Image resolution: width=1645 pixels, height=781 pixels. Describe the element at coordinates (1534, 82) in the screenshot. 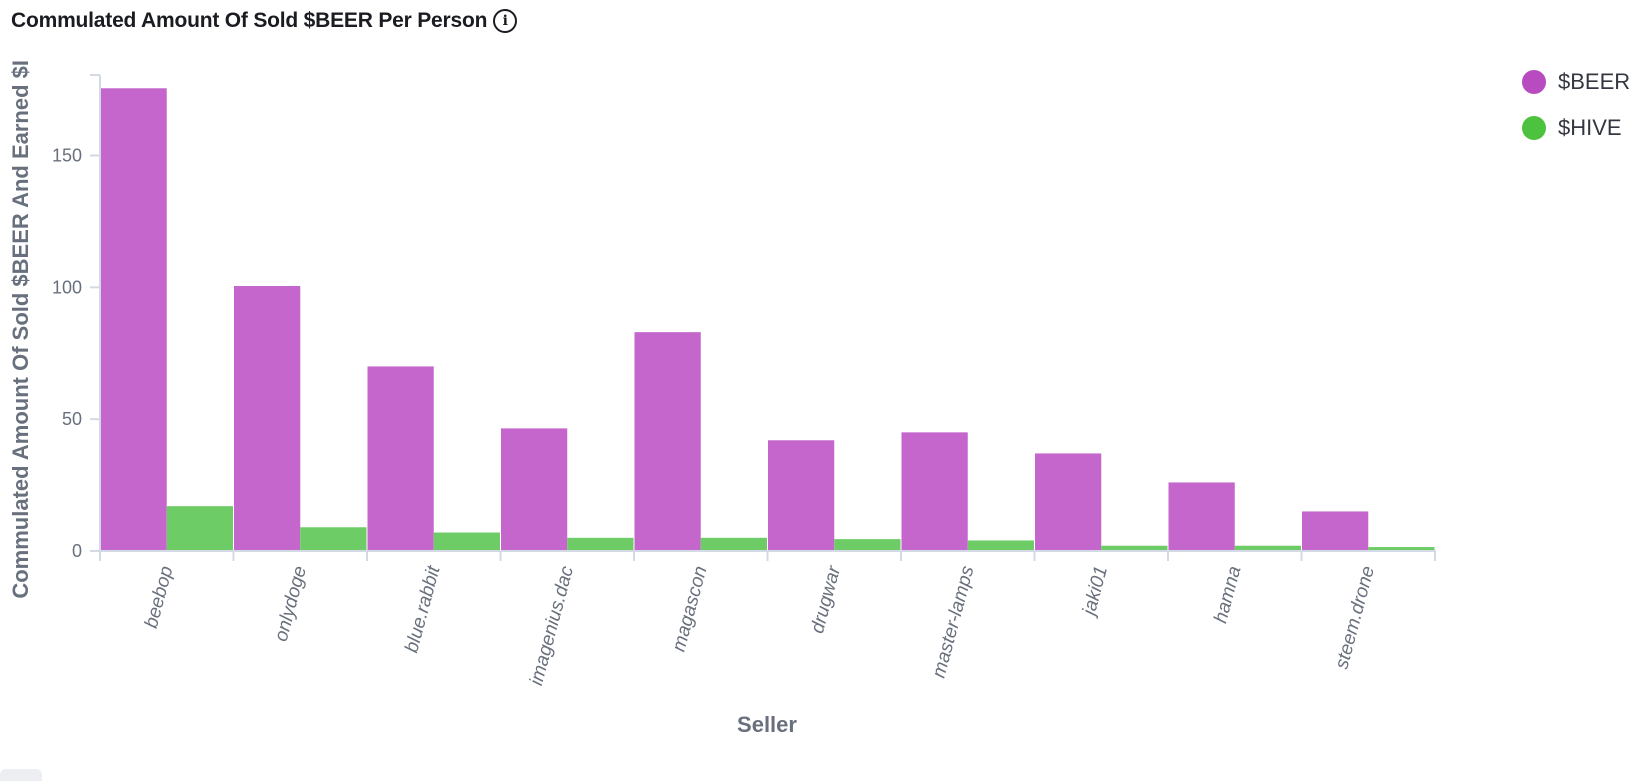

I see `legend-dot-beer` at that location.